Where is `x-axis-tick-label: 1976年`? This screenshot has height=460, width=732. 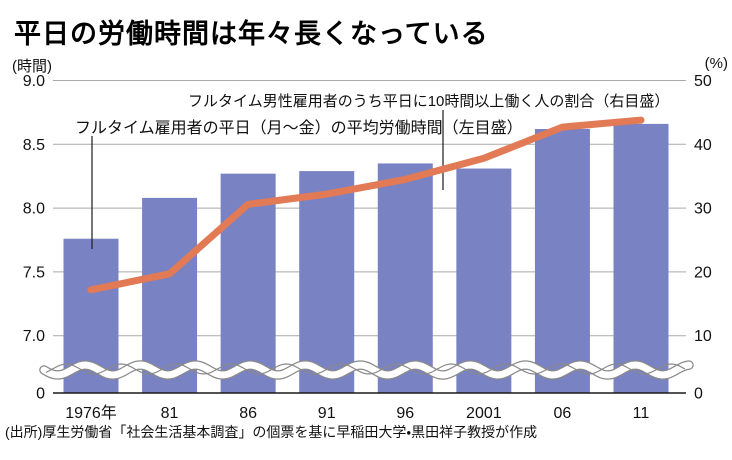
x-axis-tick-label: 1976年 is located at coordinates (91, 413).